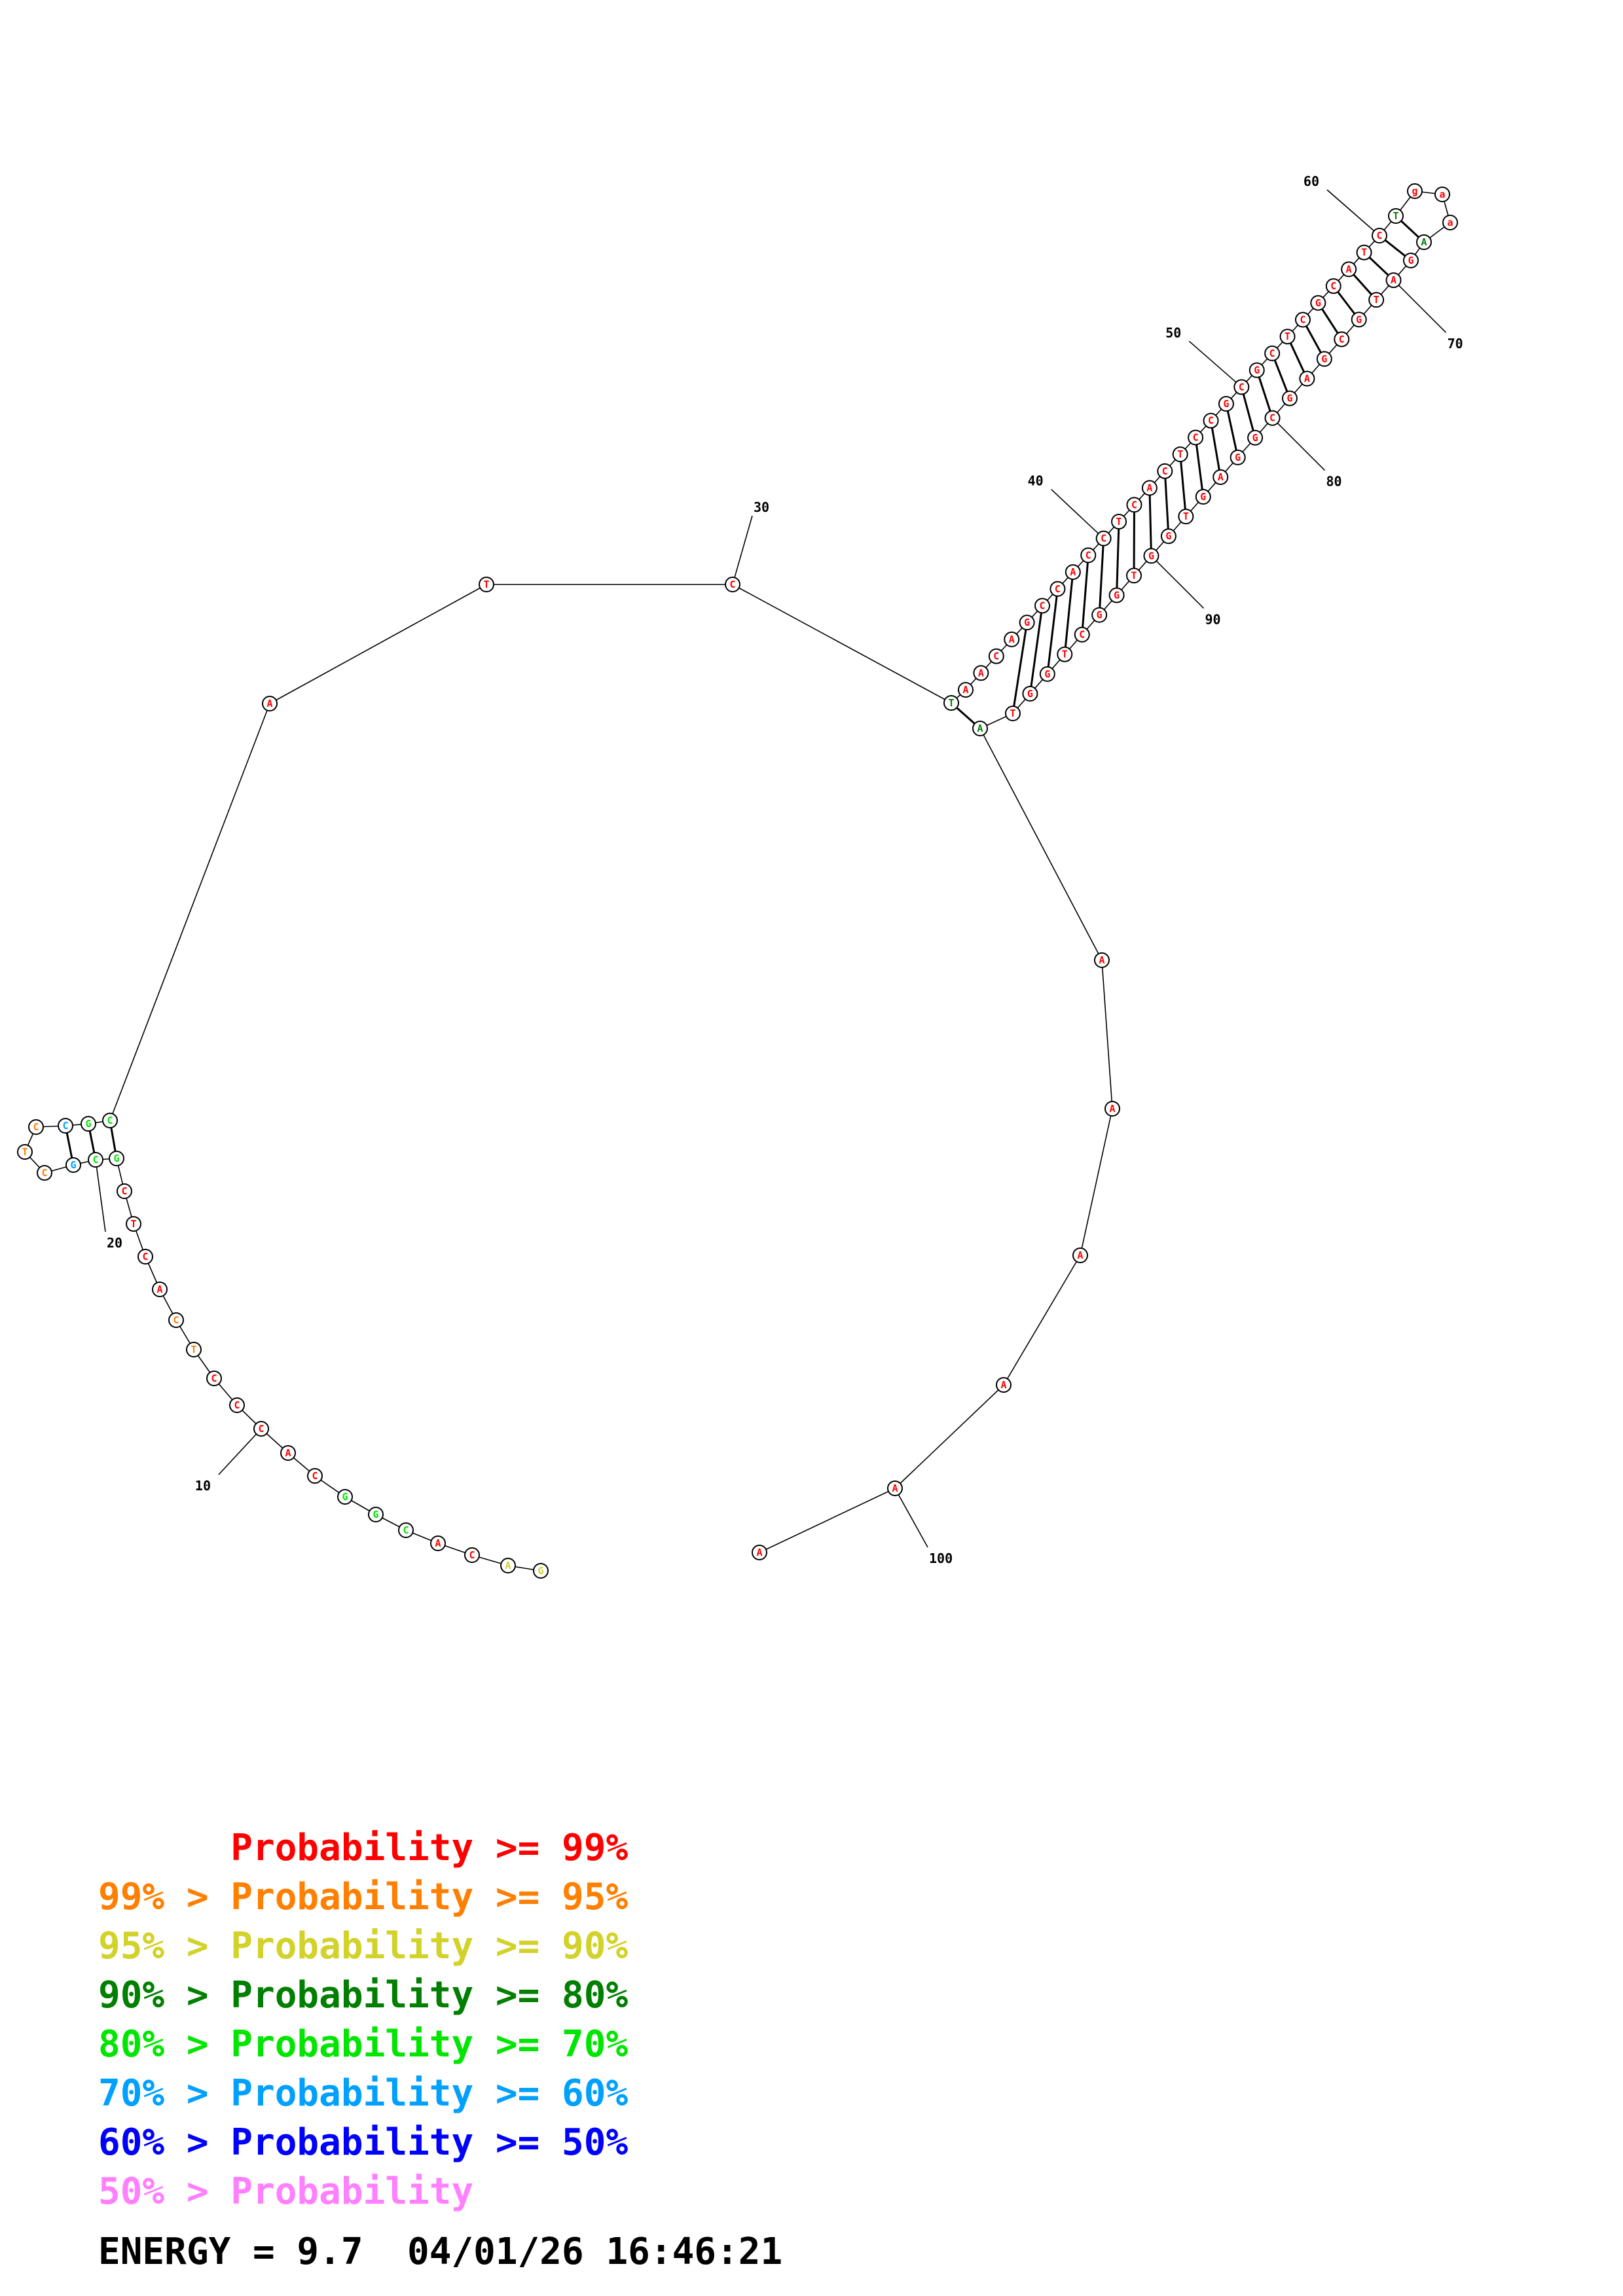 The width and height of the screenshot is (1623, 2296). What do you see at coordinates (36, 1127) in the screenshot?
I see `nucleotide-24: C` at bounding box center [36, 1127].